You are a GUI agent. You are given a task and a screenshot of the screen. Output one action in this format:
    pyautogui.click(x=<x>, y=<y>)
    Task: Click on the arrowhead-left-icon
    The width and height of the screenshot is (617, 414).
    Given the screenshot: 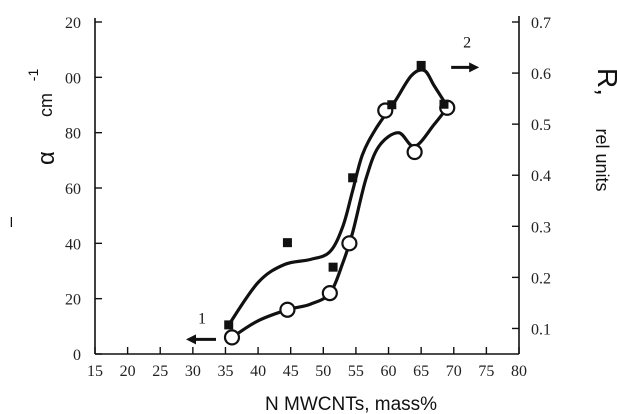 What is the action you would take?
    pyautogui.click(x=190, y=339)
    